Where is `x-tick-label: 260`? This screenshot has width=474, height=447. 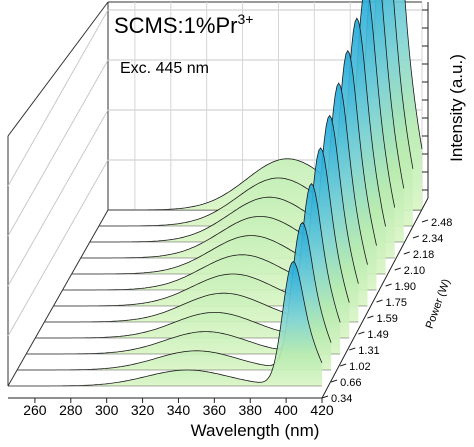
x-tick-label: 260 is located at coordinates (35, 410).